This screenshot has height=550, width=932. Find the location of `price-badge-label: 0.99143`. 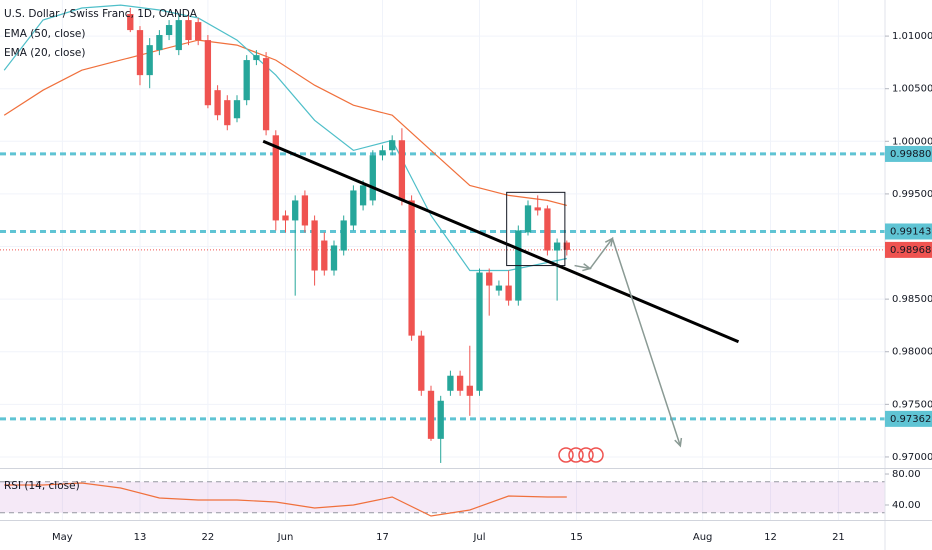

price-badge-label: 0.99143 is located at coordinates (910, 231).